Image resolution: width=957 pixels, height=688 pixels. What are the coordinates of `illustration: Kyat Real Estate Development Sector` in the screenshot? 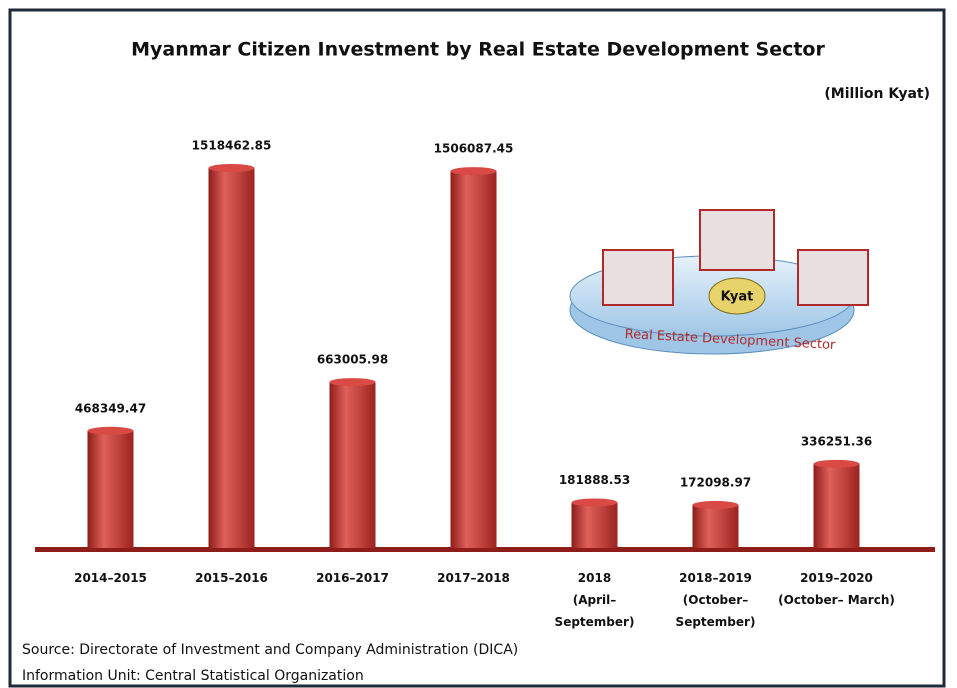 It's located at (719, 282).